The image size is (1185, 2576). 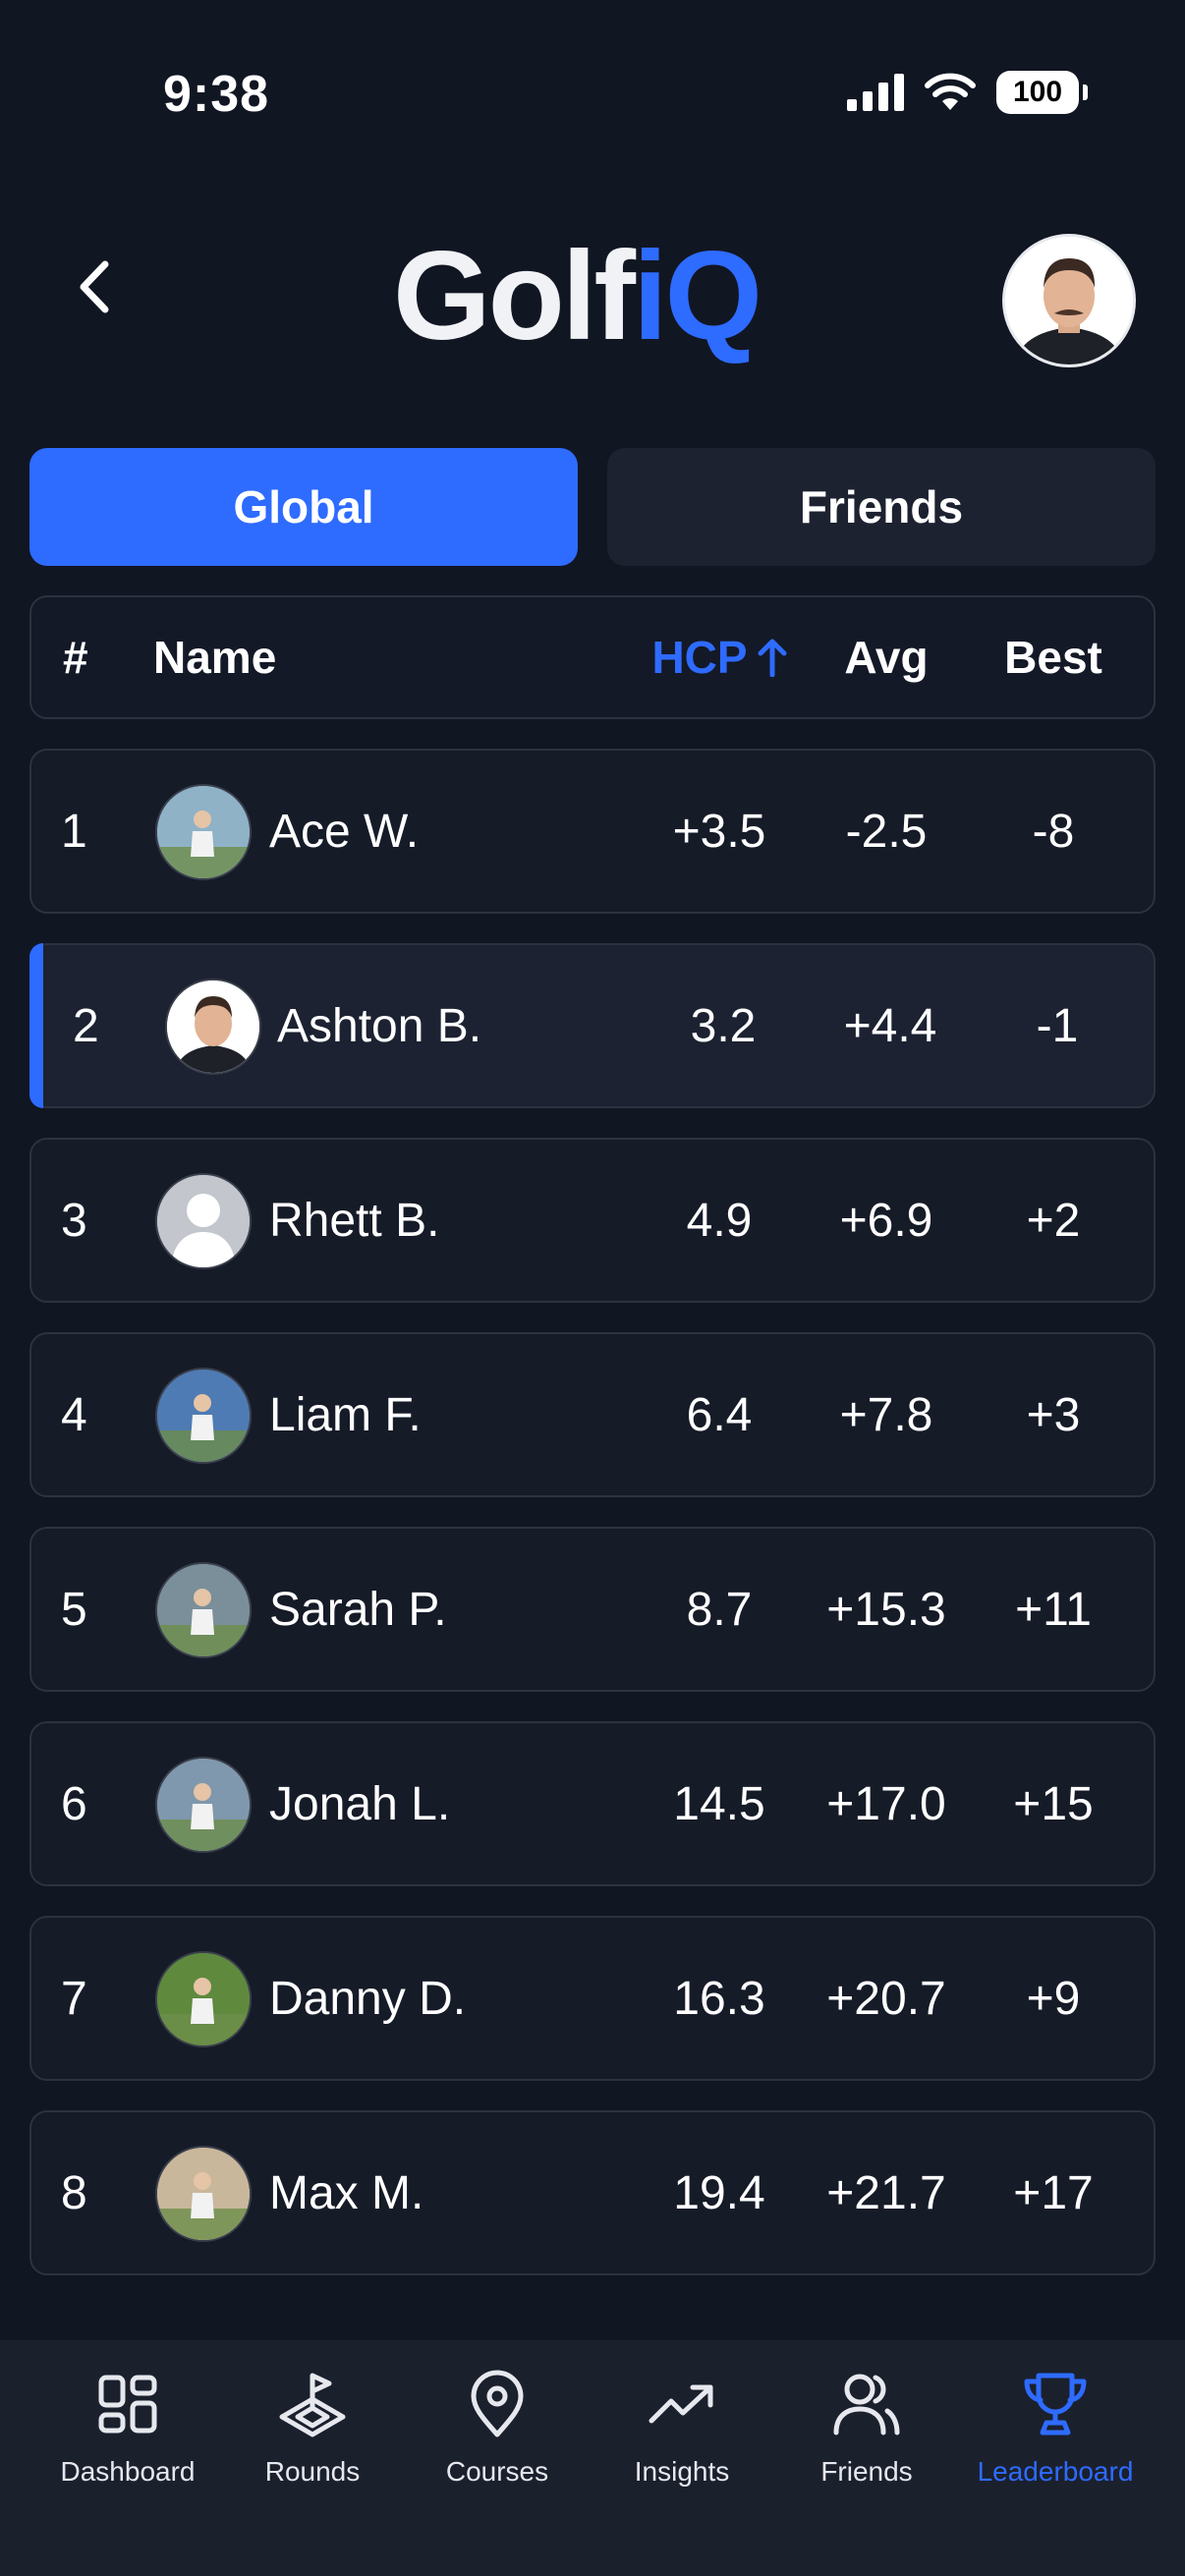 What do you see at coordinates (128, 2471) in the screenshot?
I see `nav-dashboard-label: Dashboard` at bounding box center [128, 2471].